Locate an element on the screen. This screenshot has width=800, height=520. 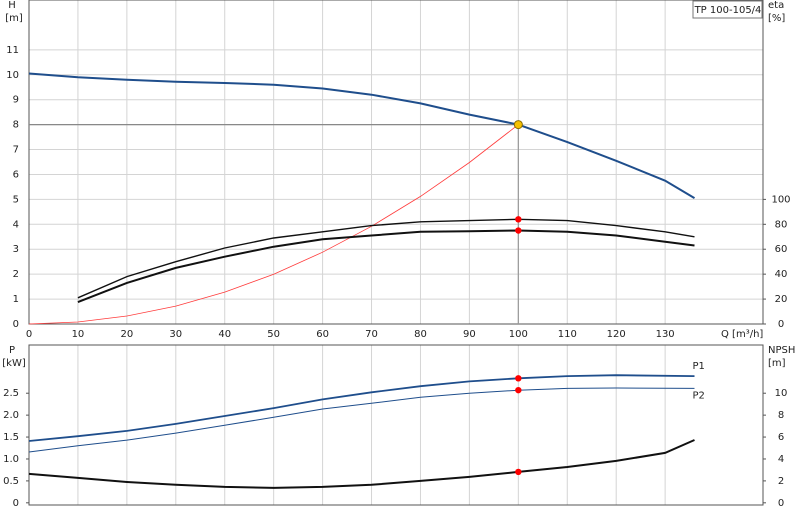
x-tick-label: 60 is located at coordinates (322, 334).